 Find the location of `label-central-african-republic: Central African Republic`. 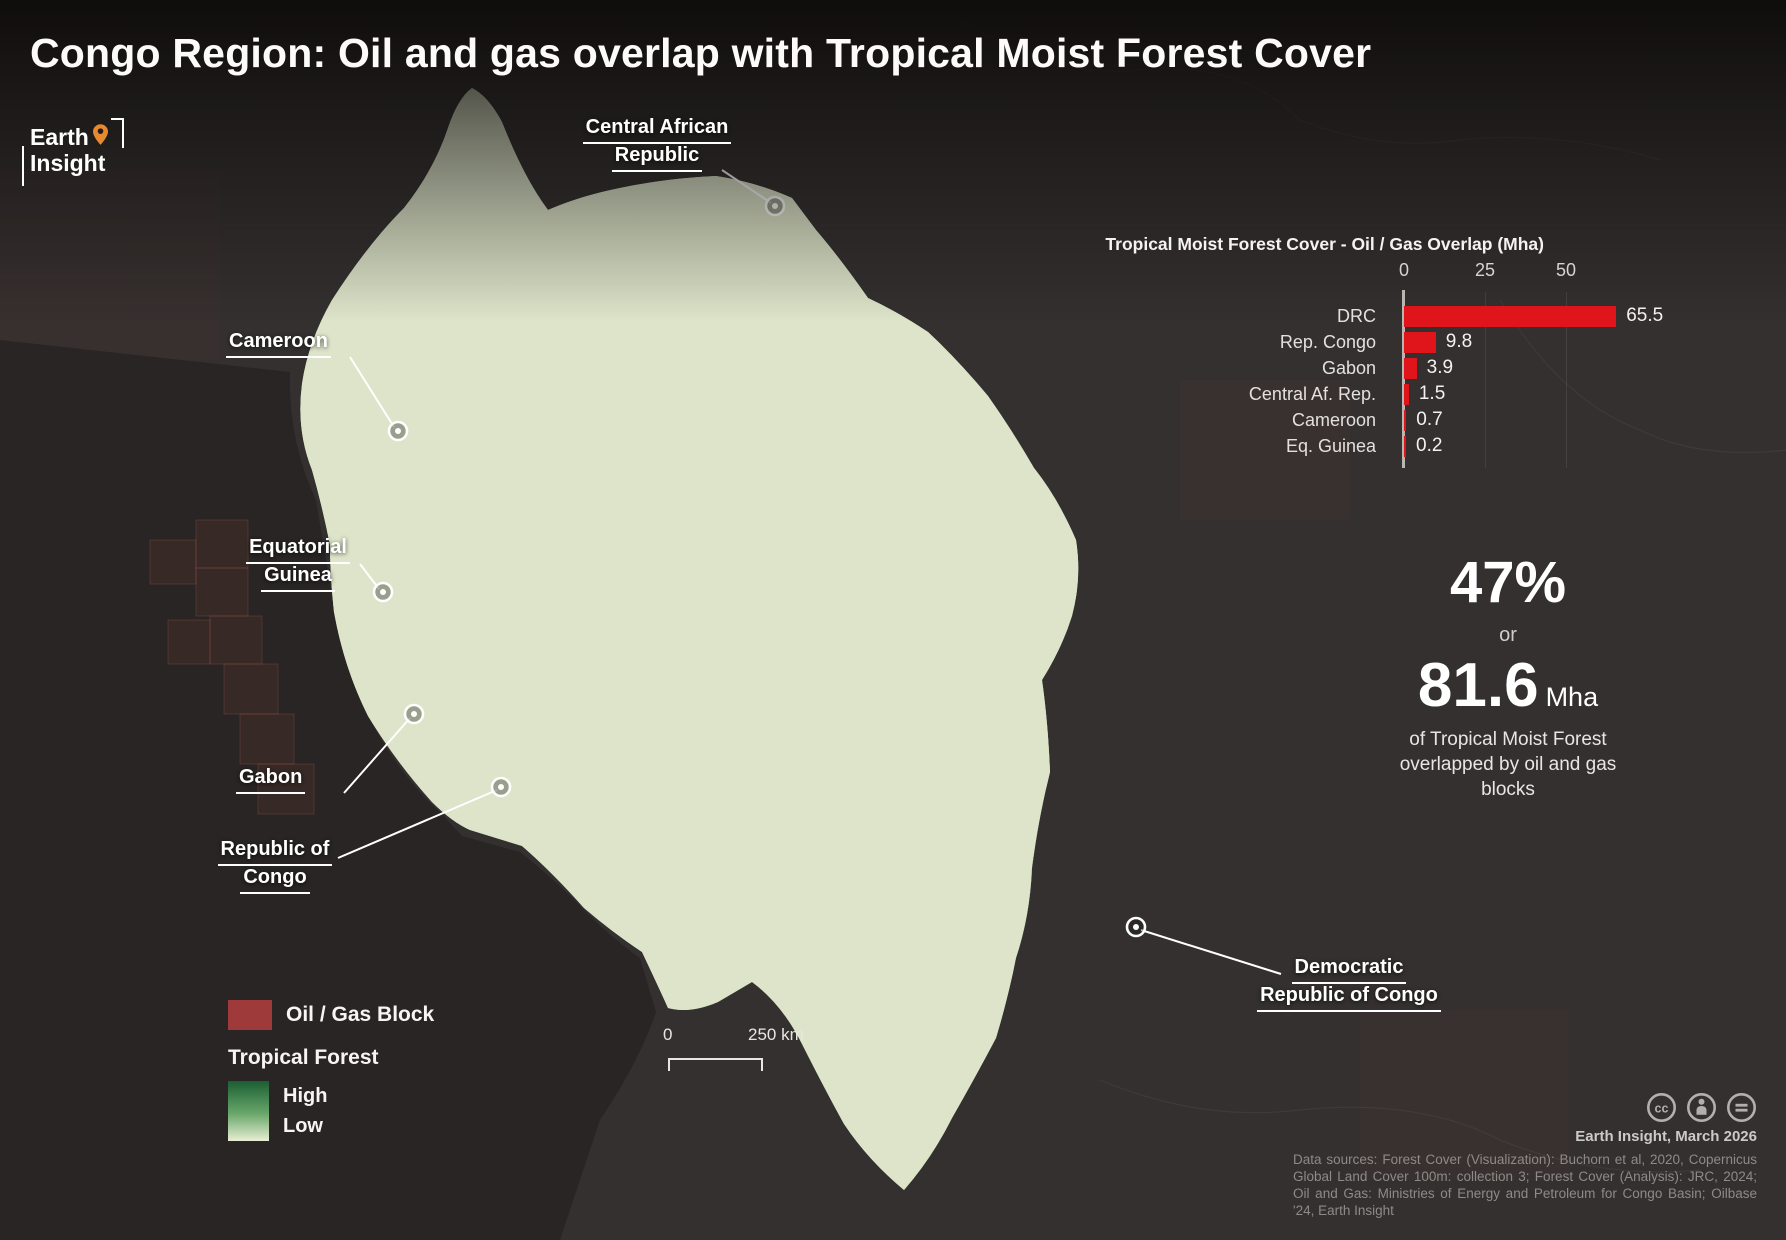

label-central-african-republic: Central African Republic is located at coordinates (657, 144).